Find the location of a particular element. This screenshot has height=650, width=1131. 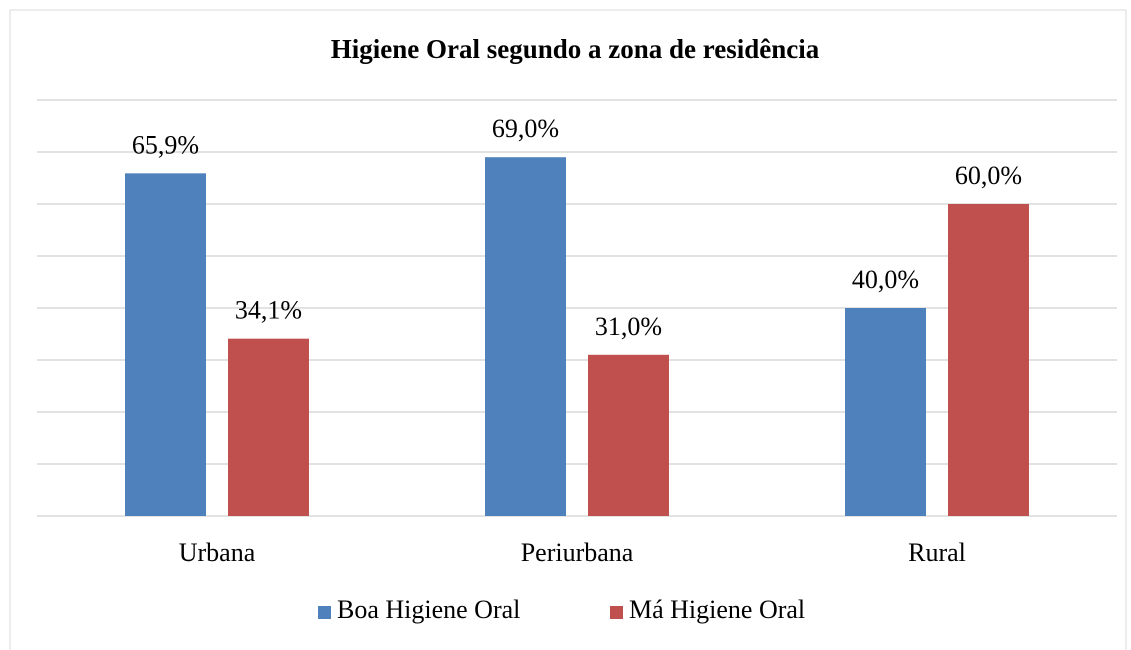

data-label: 60,0% is located at coordinates (988, 175).